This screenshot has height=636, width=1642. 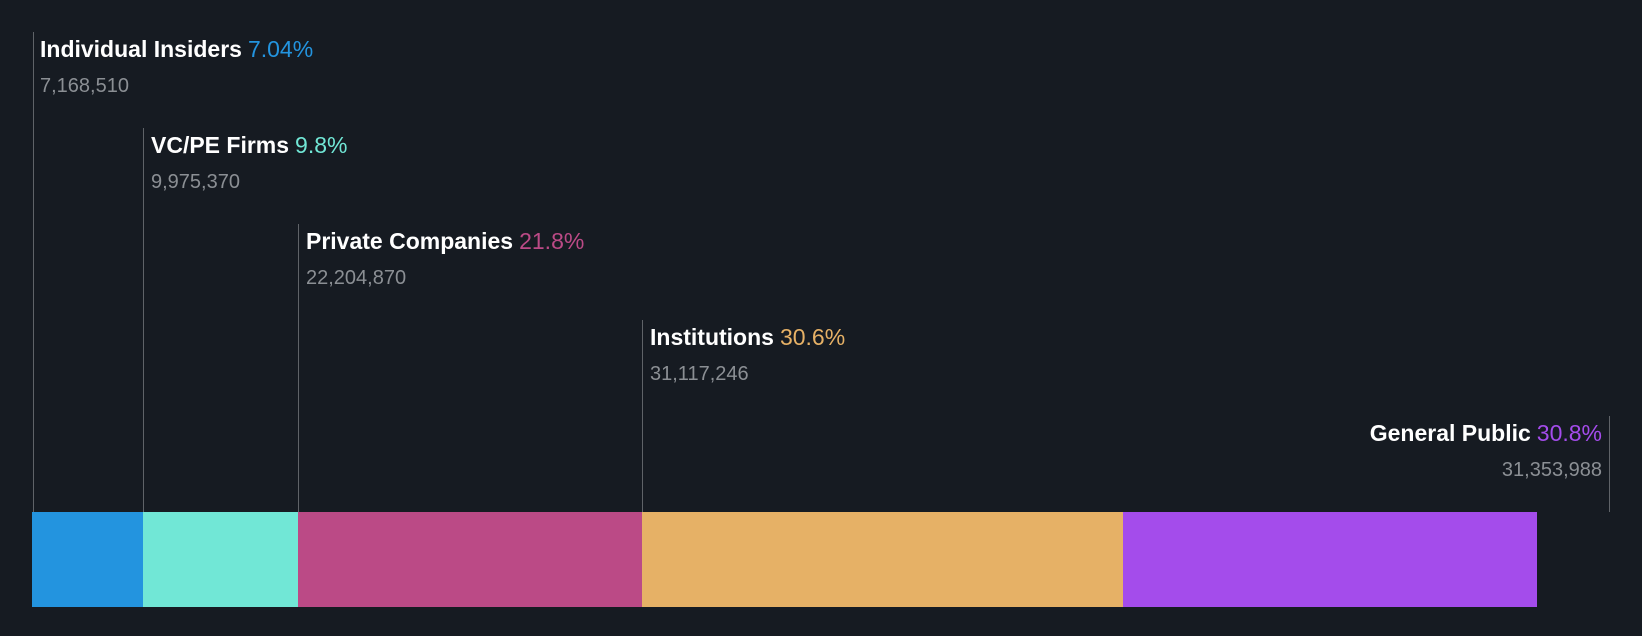 I want to click on shares-value: 7,168,510, so click(x=84, y=86).